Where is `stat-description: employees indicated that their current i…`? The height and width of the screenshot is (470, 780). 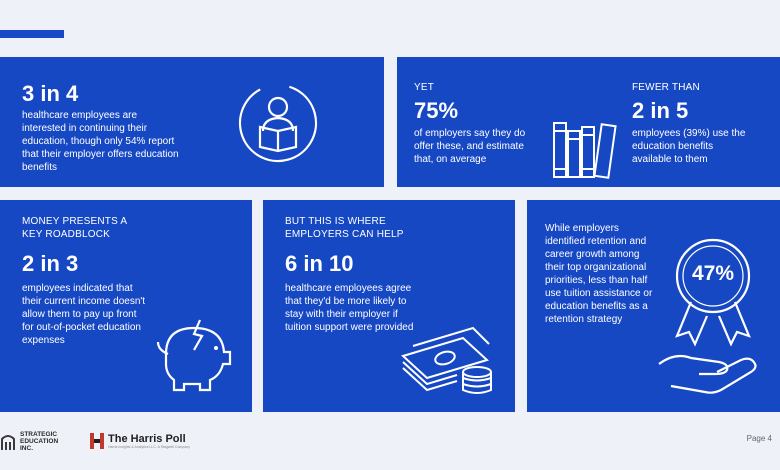 stat-description: employees indicated that their current i… is located at coordinates (84, 314).